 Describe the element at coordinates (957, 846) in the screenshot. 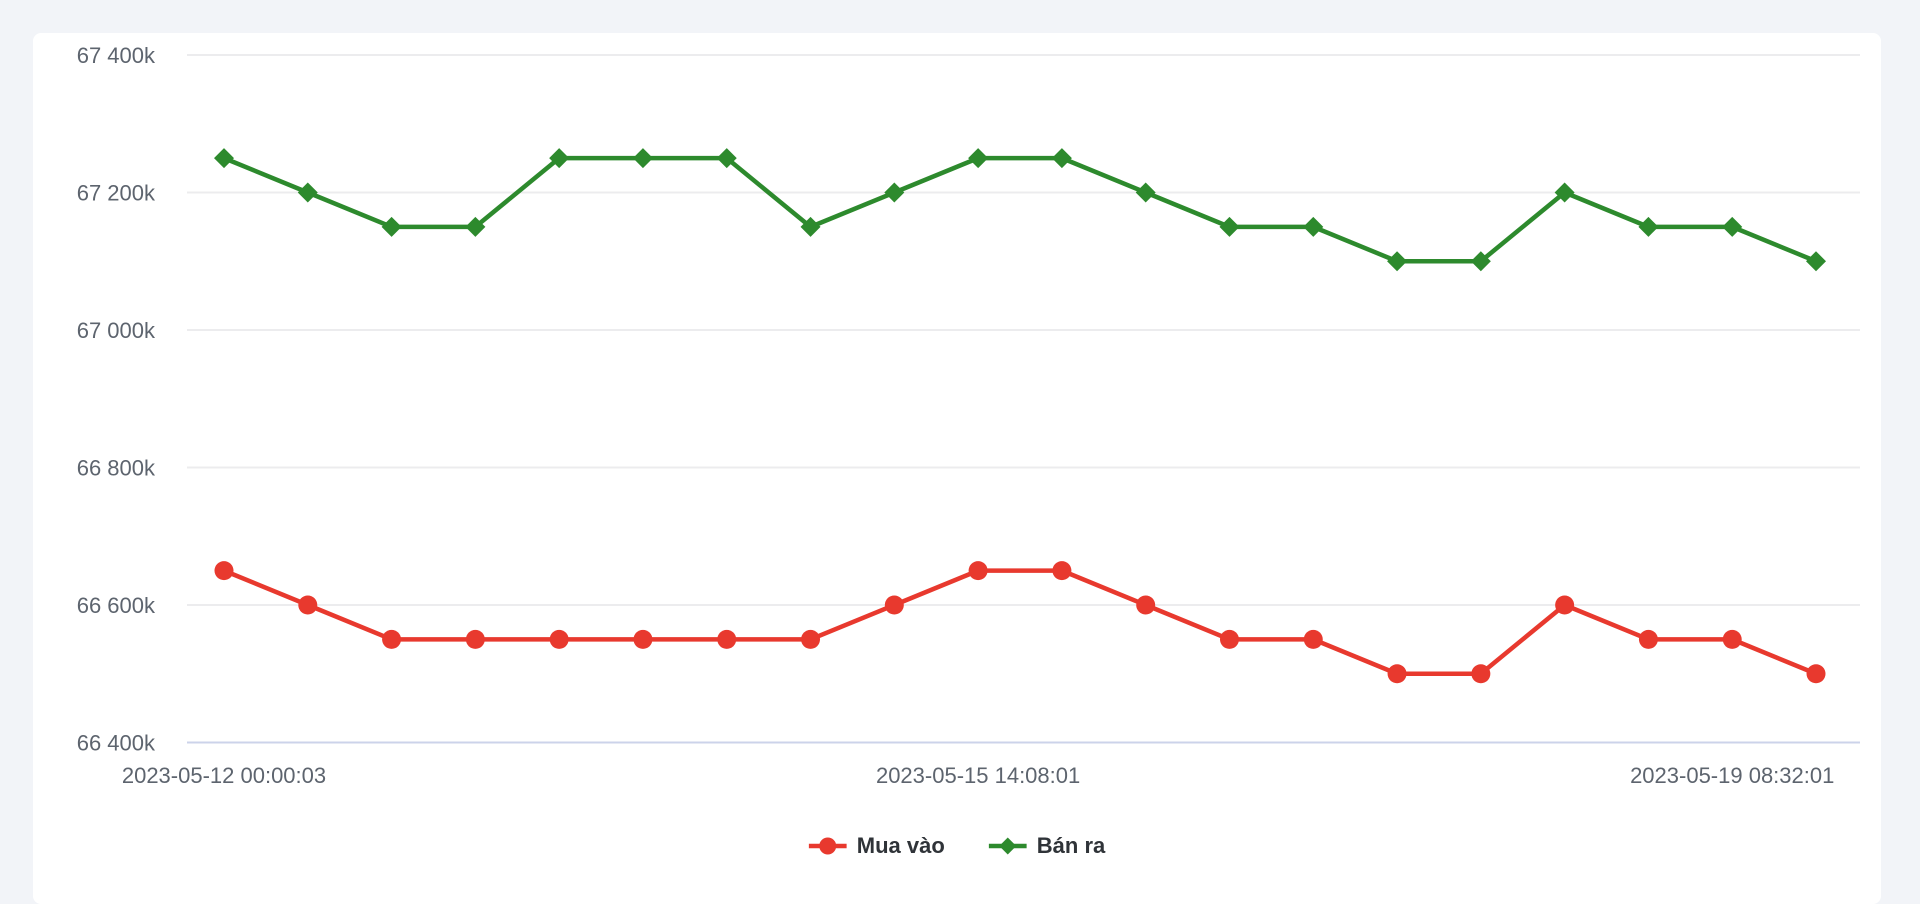

I see `chart-legend: Mua vào Bán ra` at that location.